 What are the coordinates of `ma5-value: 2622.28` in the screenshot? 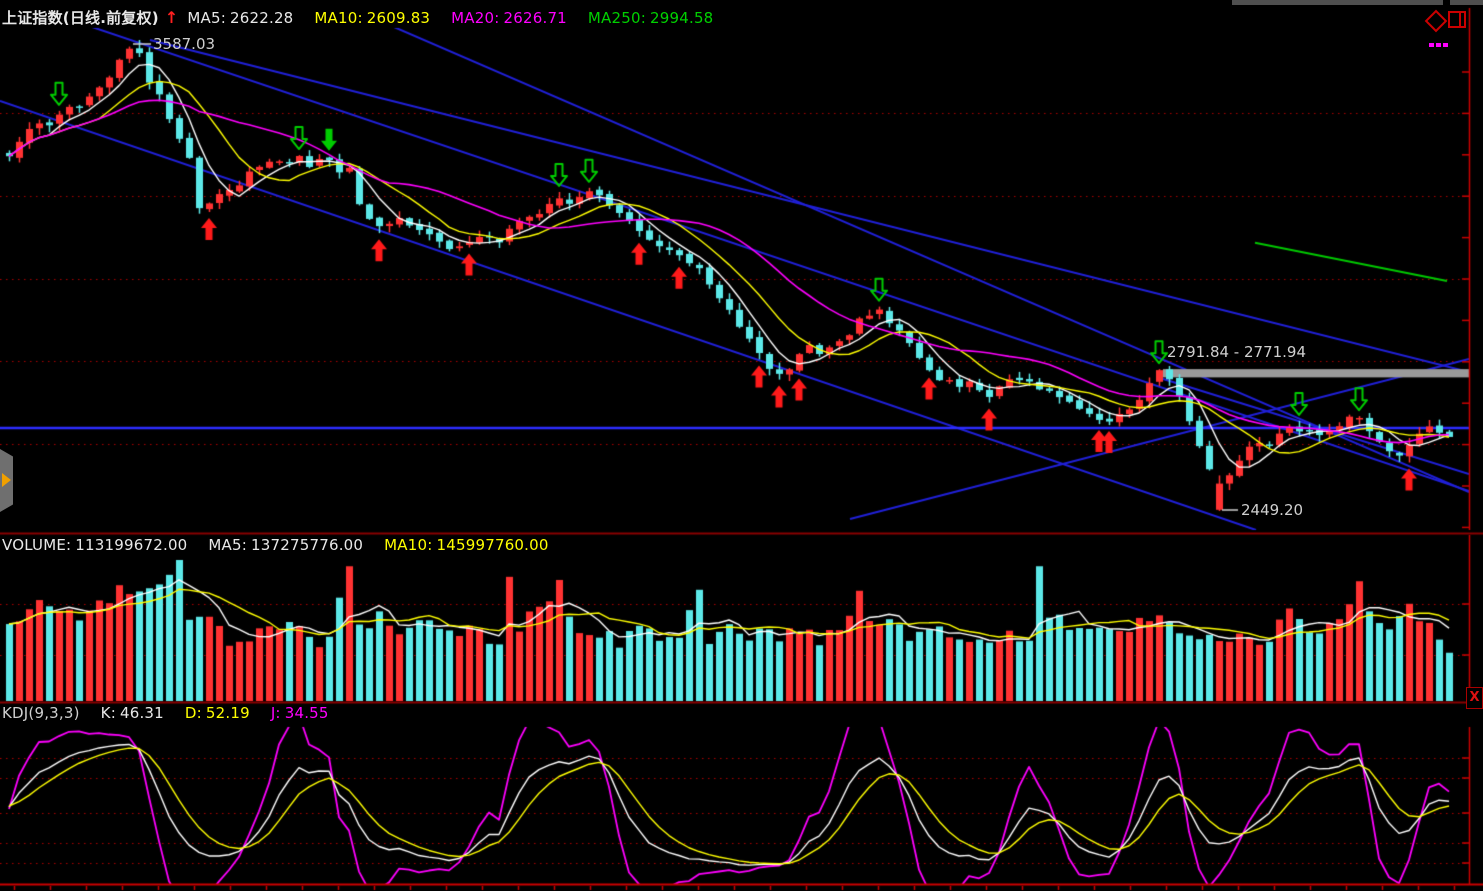 It's located at (262, 18).